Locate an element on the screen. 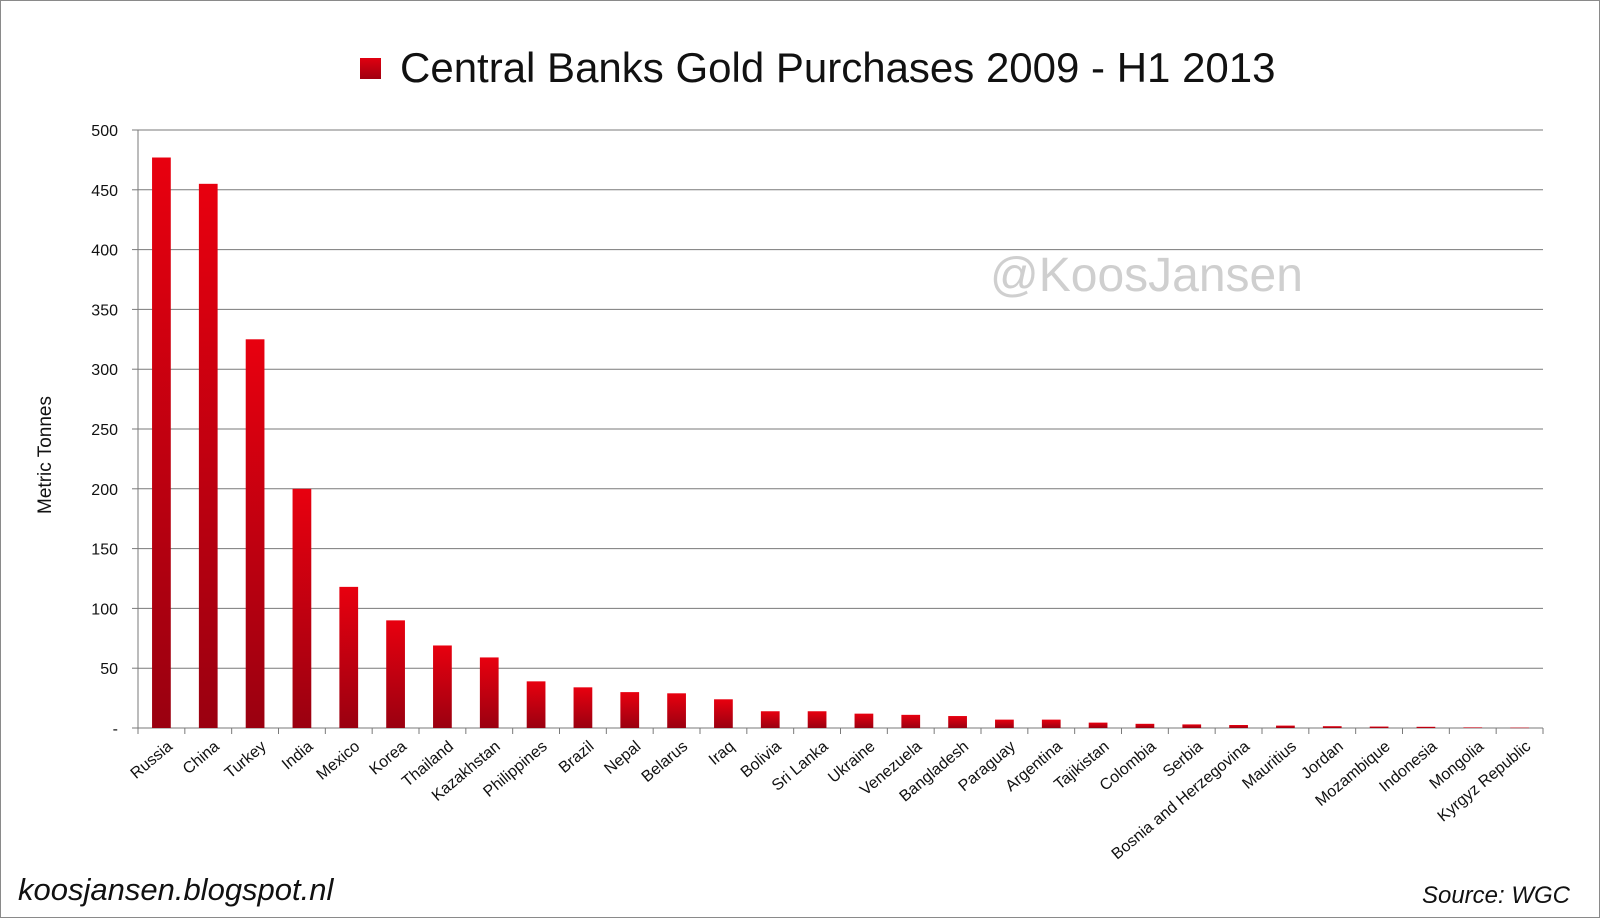  bar-paraguay is located at coordinates (1004, 723).